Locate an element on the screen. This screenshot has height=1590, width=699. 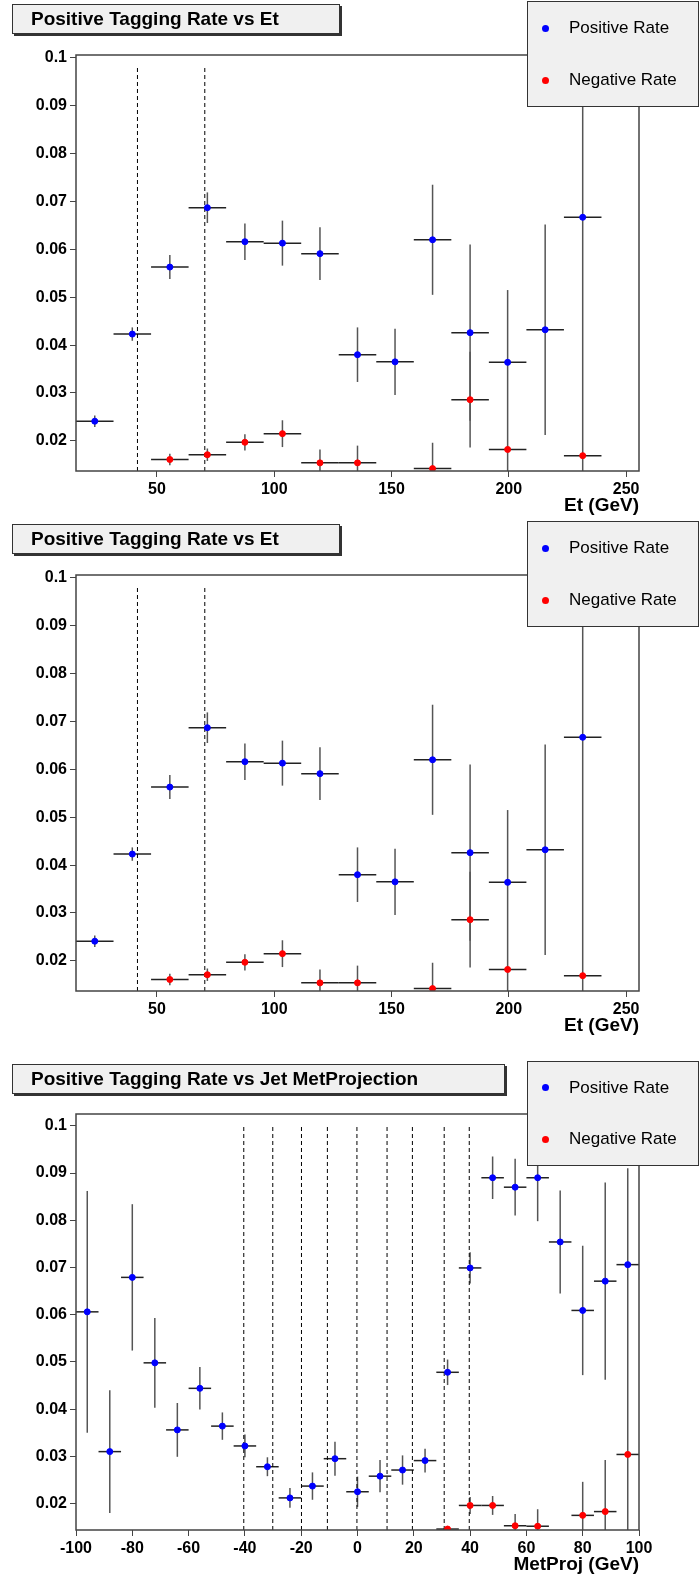
y-tick-label: 0.06 is located at coordinates (51, 248).